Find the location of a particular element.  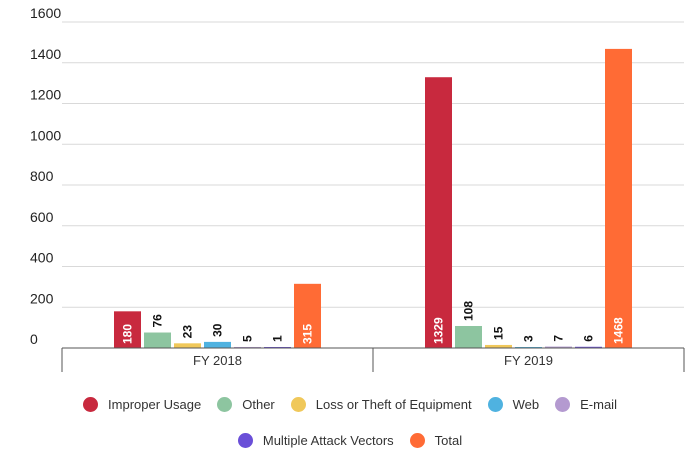

x-category-label: FY 2018 is located at coordinates (217, 360).